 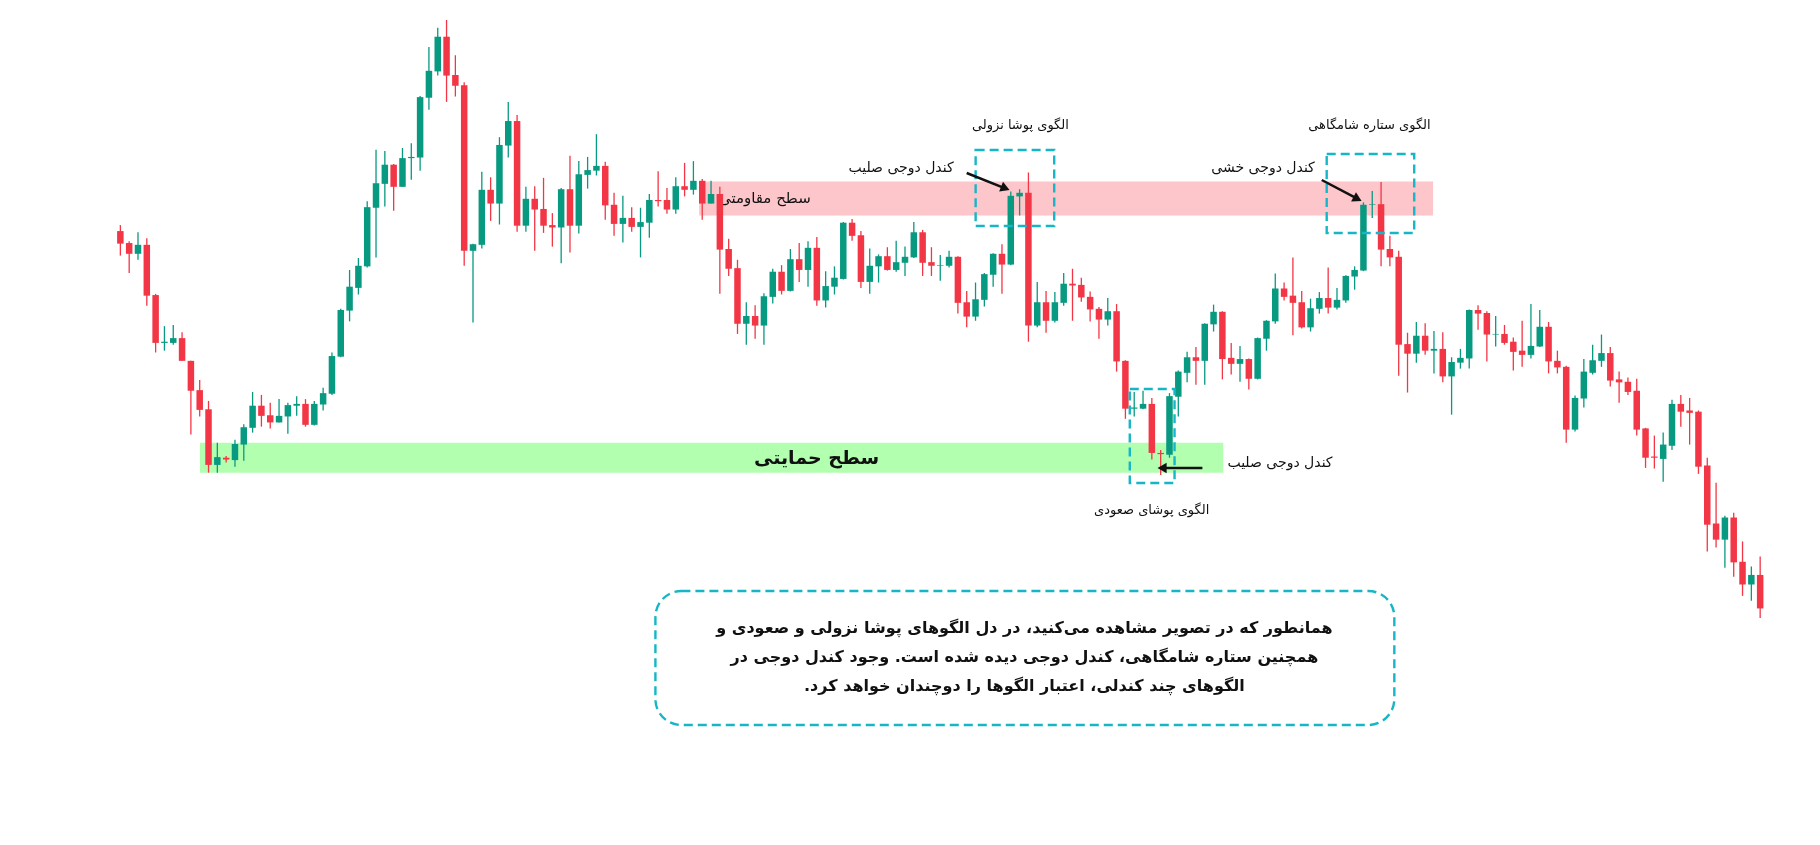 What do you see at coordinates (1369, 125) in the screenshot?
I see `annotation: الگوی ستاره شامگاهی` at bounding box center [1369, 125].